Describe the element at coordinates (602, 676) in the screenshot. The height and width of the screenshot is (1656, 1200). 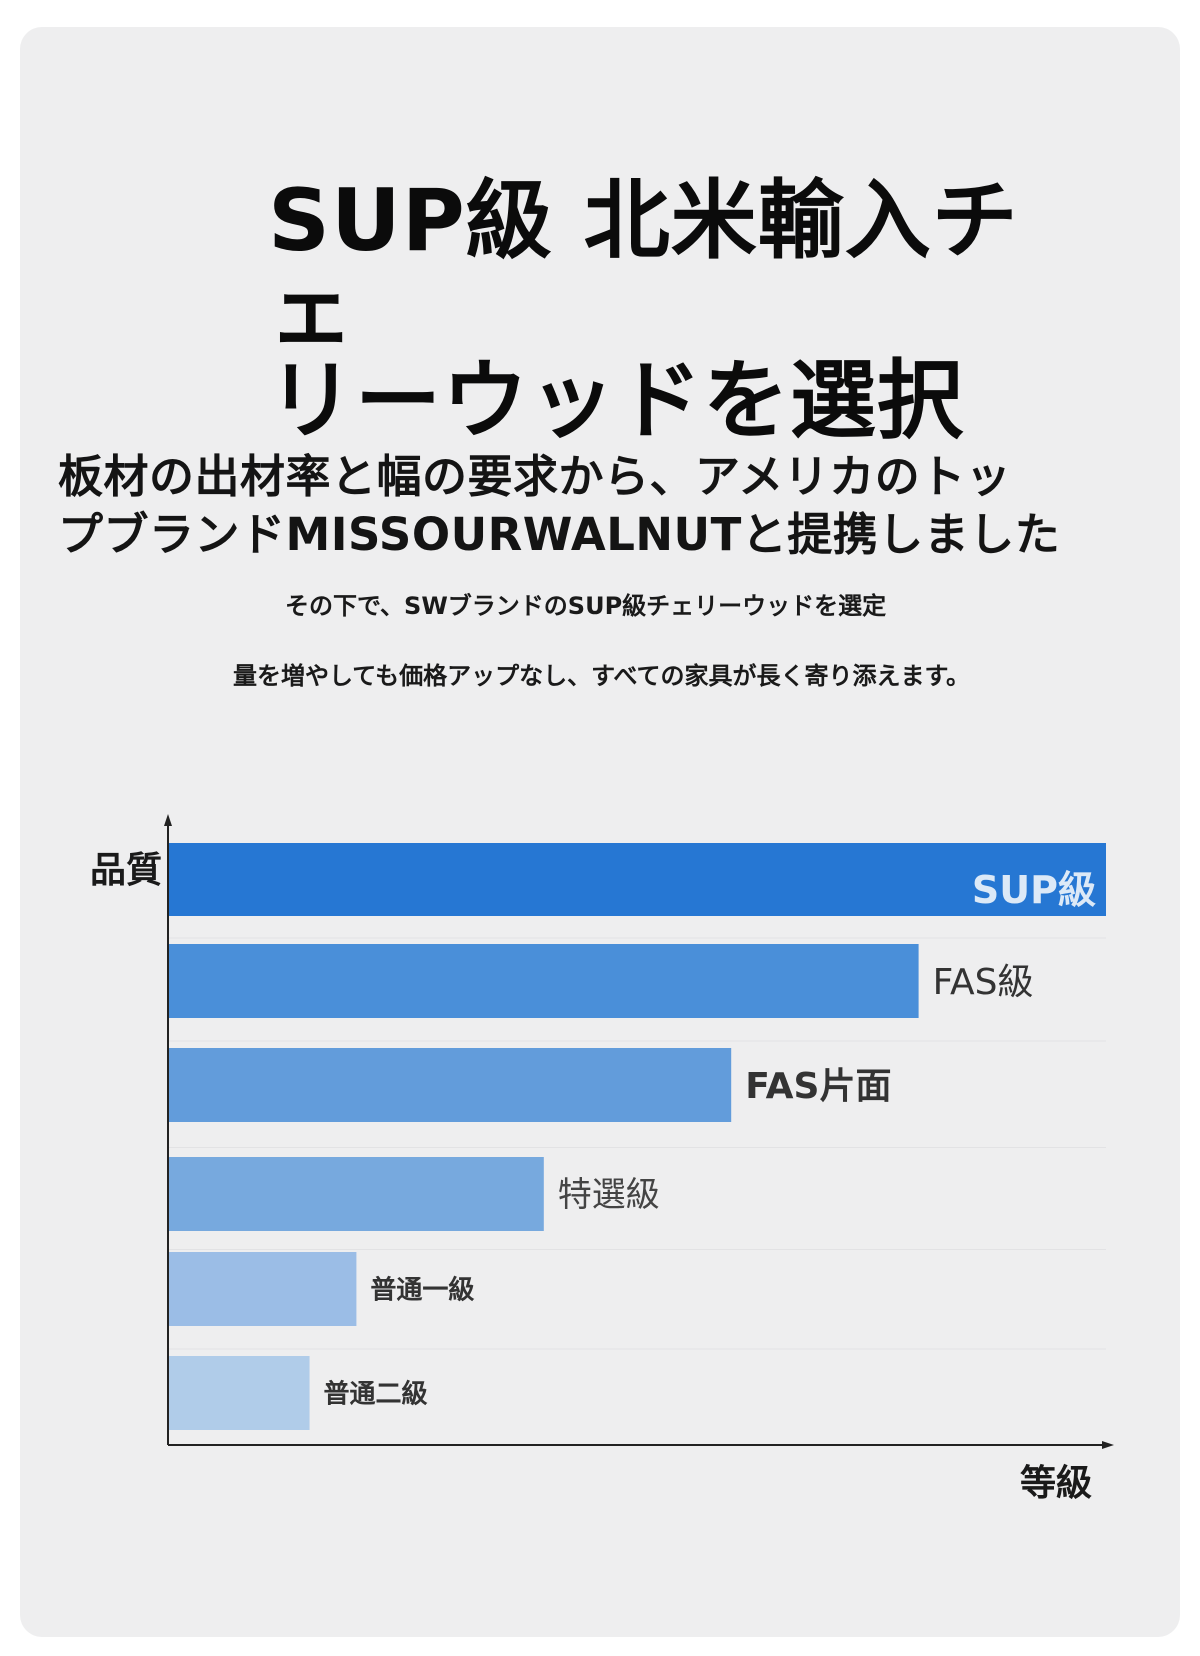
I see `description-line-2: 量を増やしても価格アップなし、すべての家具が長く寄り添えます。` at that location.